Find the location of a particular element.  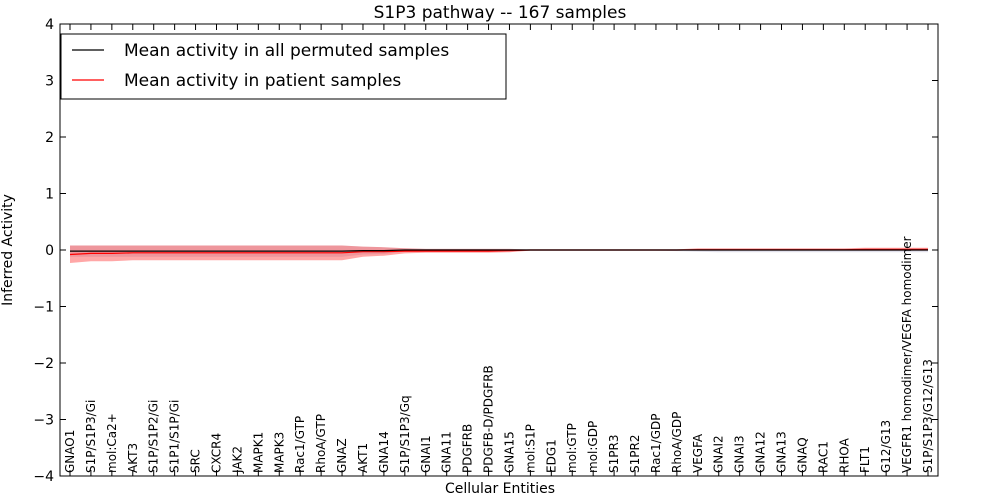

category-label: SRC is located at coordinates (196, 461).